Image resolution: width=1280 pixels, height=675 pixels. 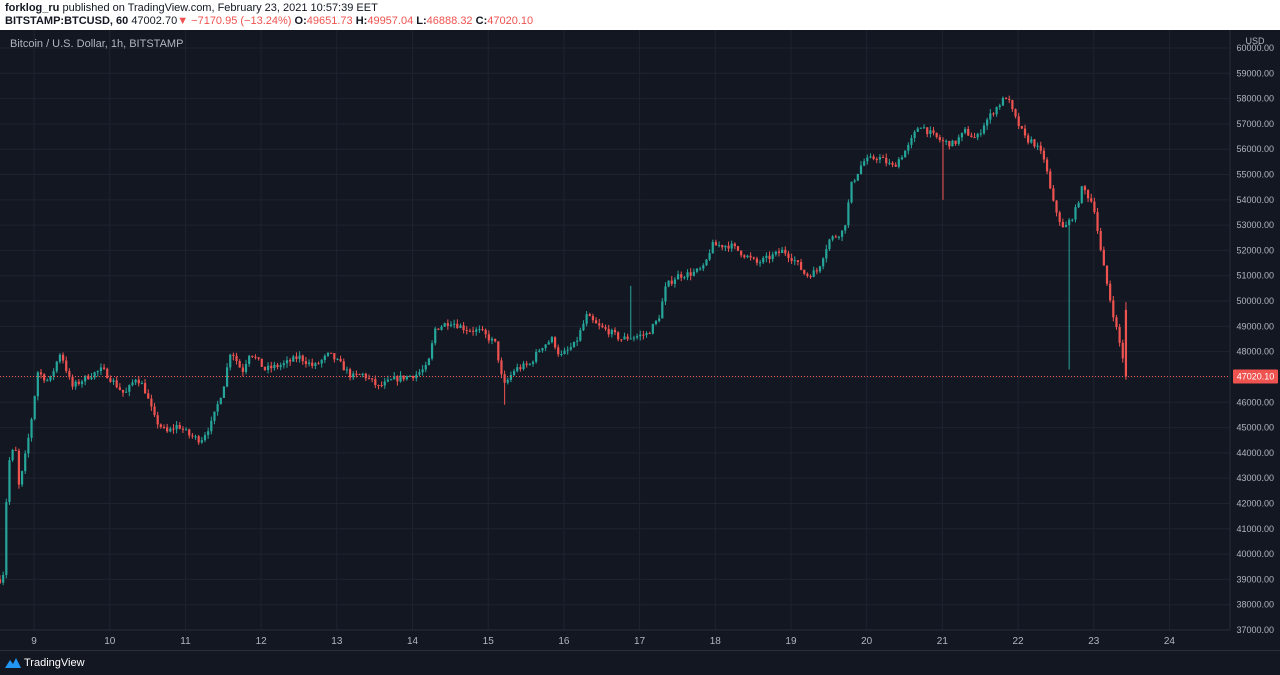 I want to click on price-tick-label: 59000.00, so click(x=1255, y=73).